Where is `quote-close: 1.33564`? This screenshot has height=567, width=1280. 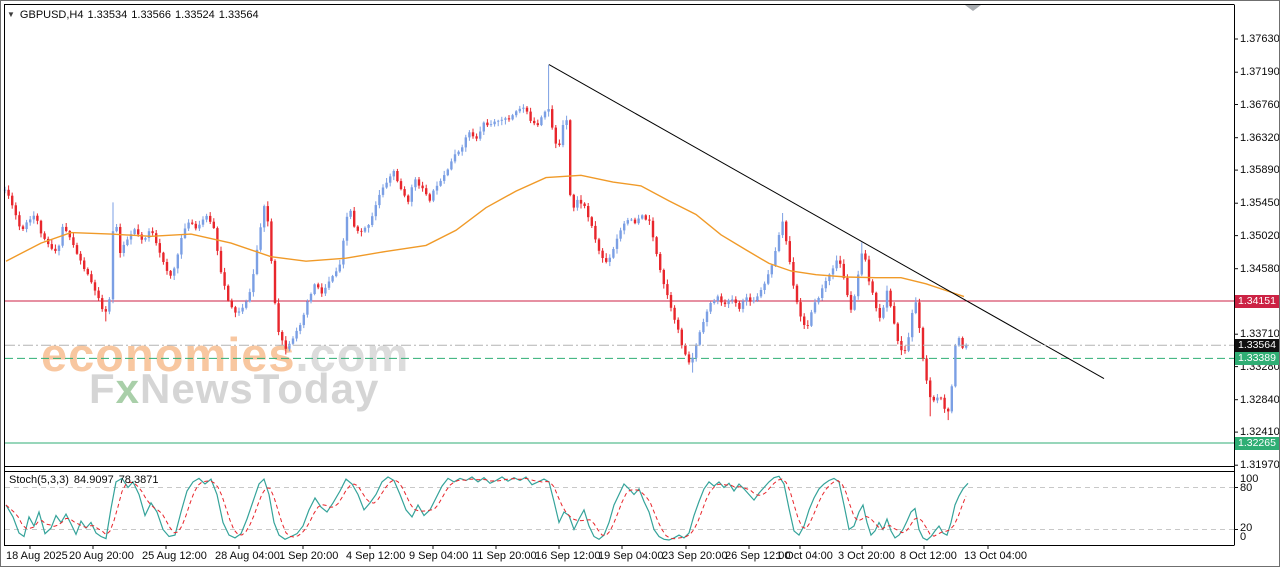
quote-close: 1.33564 is located at coordinates (238, 15).